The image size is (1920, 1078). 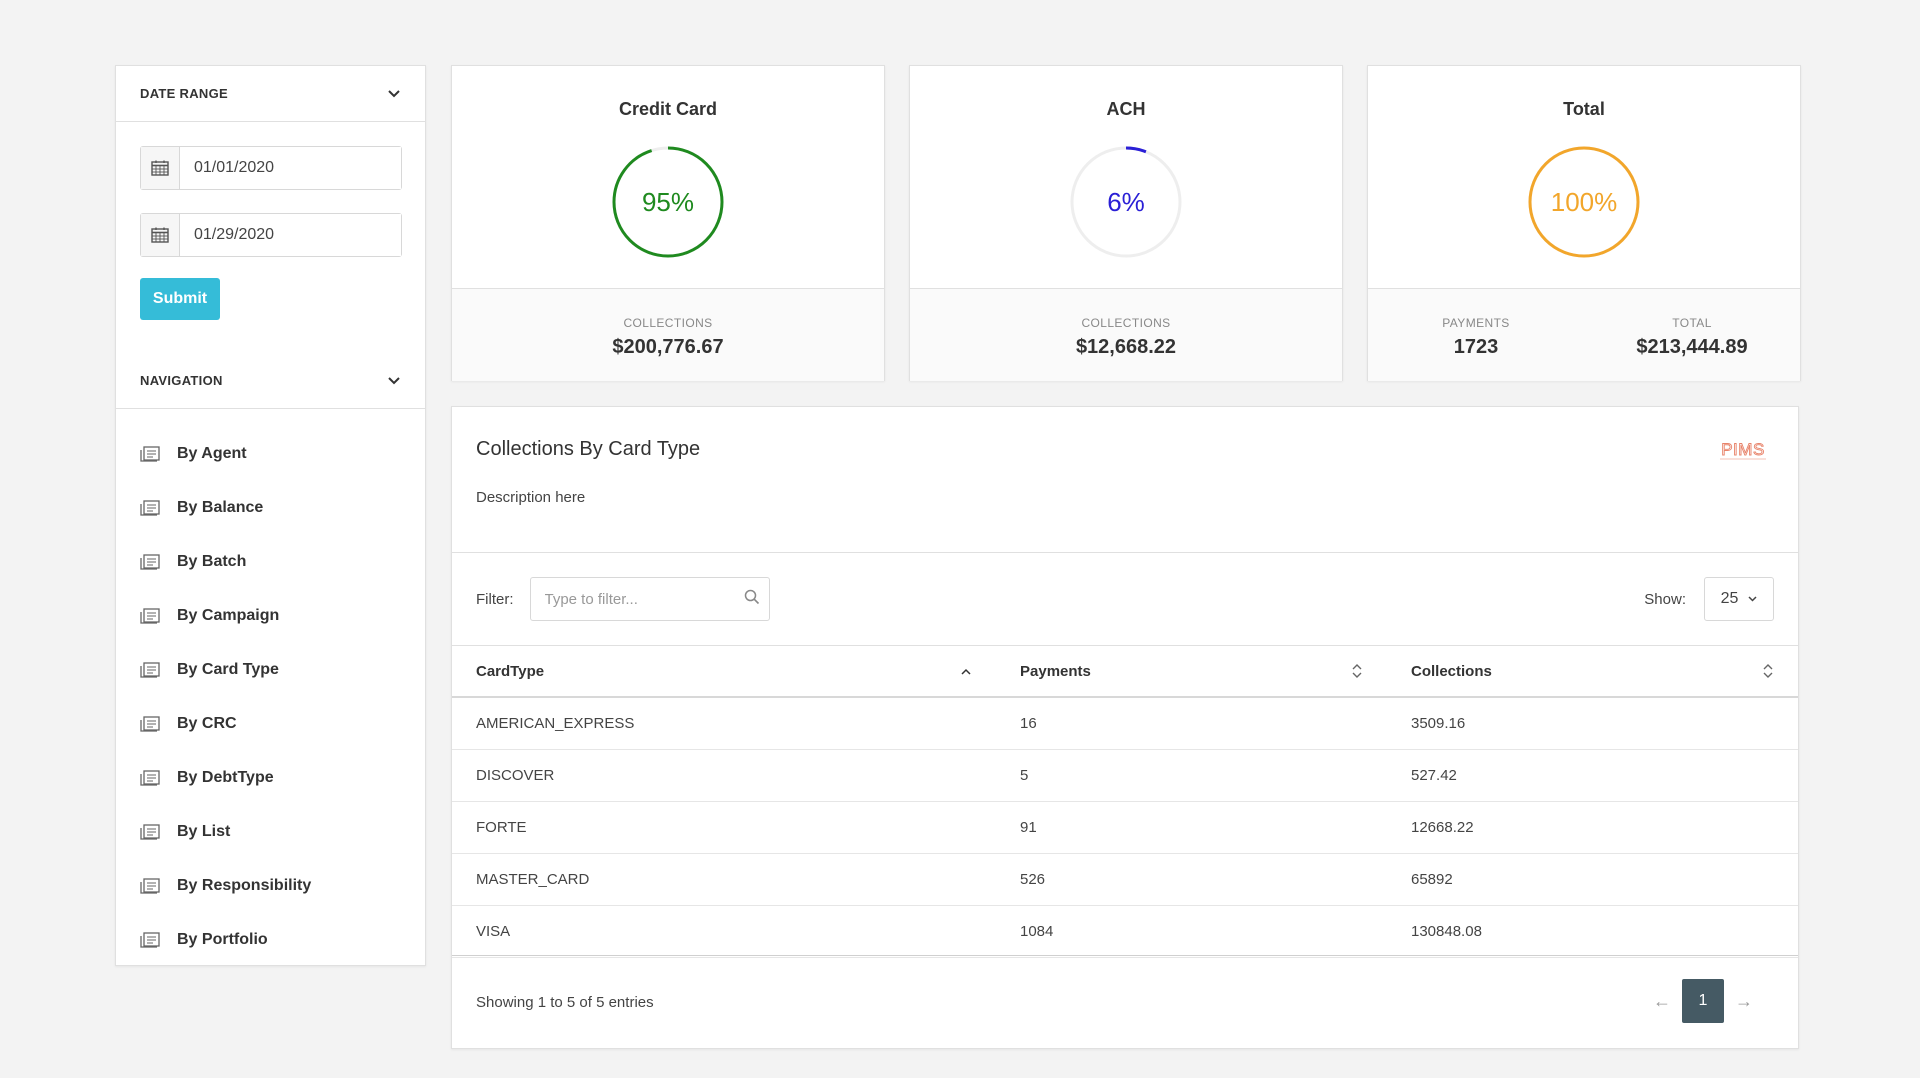 What do you see at coordinates (515, 775) in the screenshot?
I see `cell-cardtype: DISCOVER` at bounding box center [515, 775].